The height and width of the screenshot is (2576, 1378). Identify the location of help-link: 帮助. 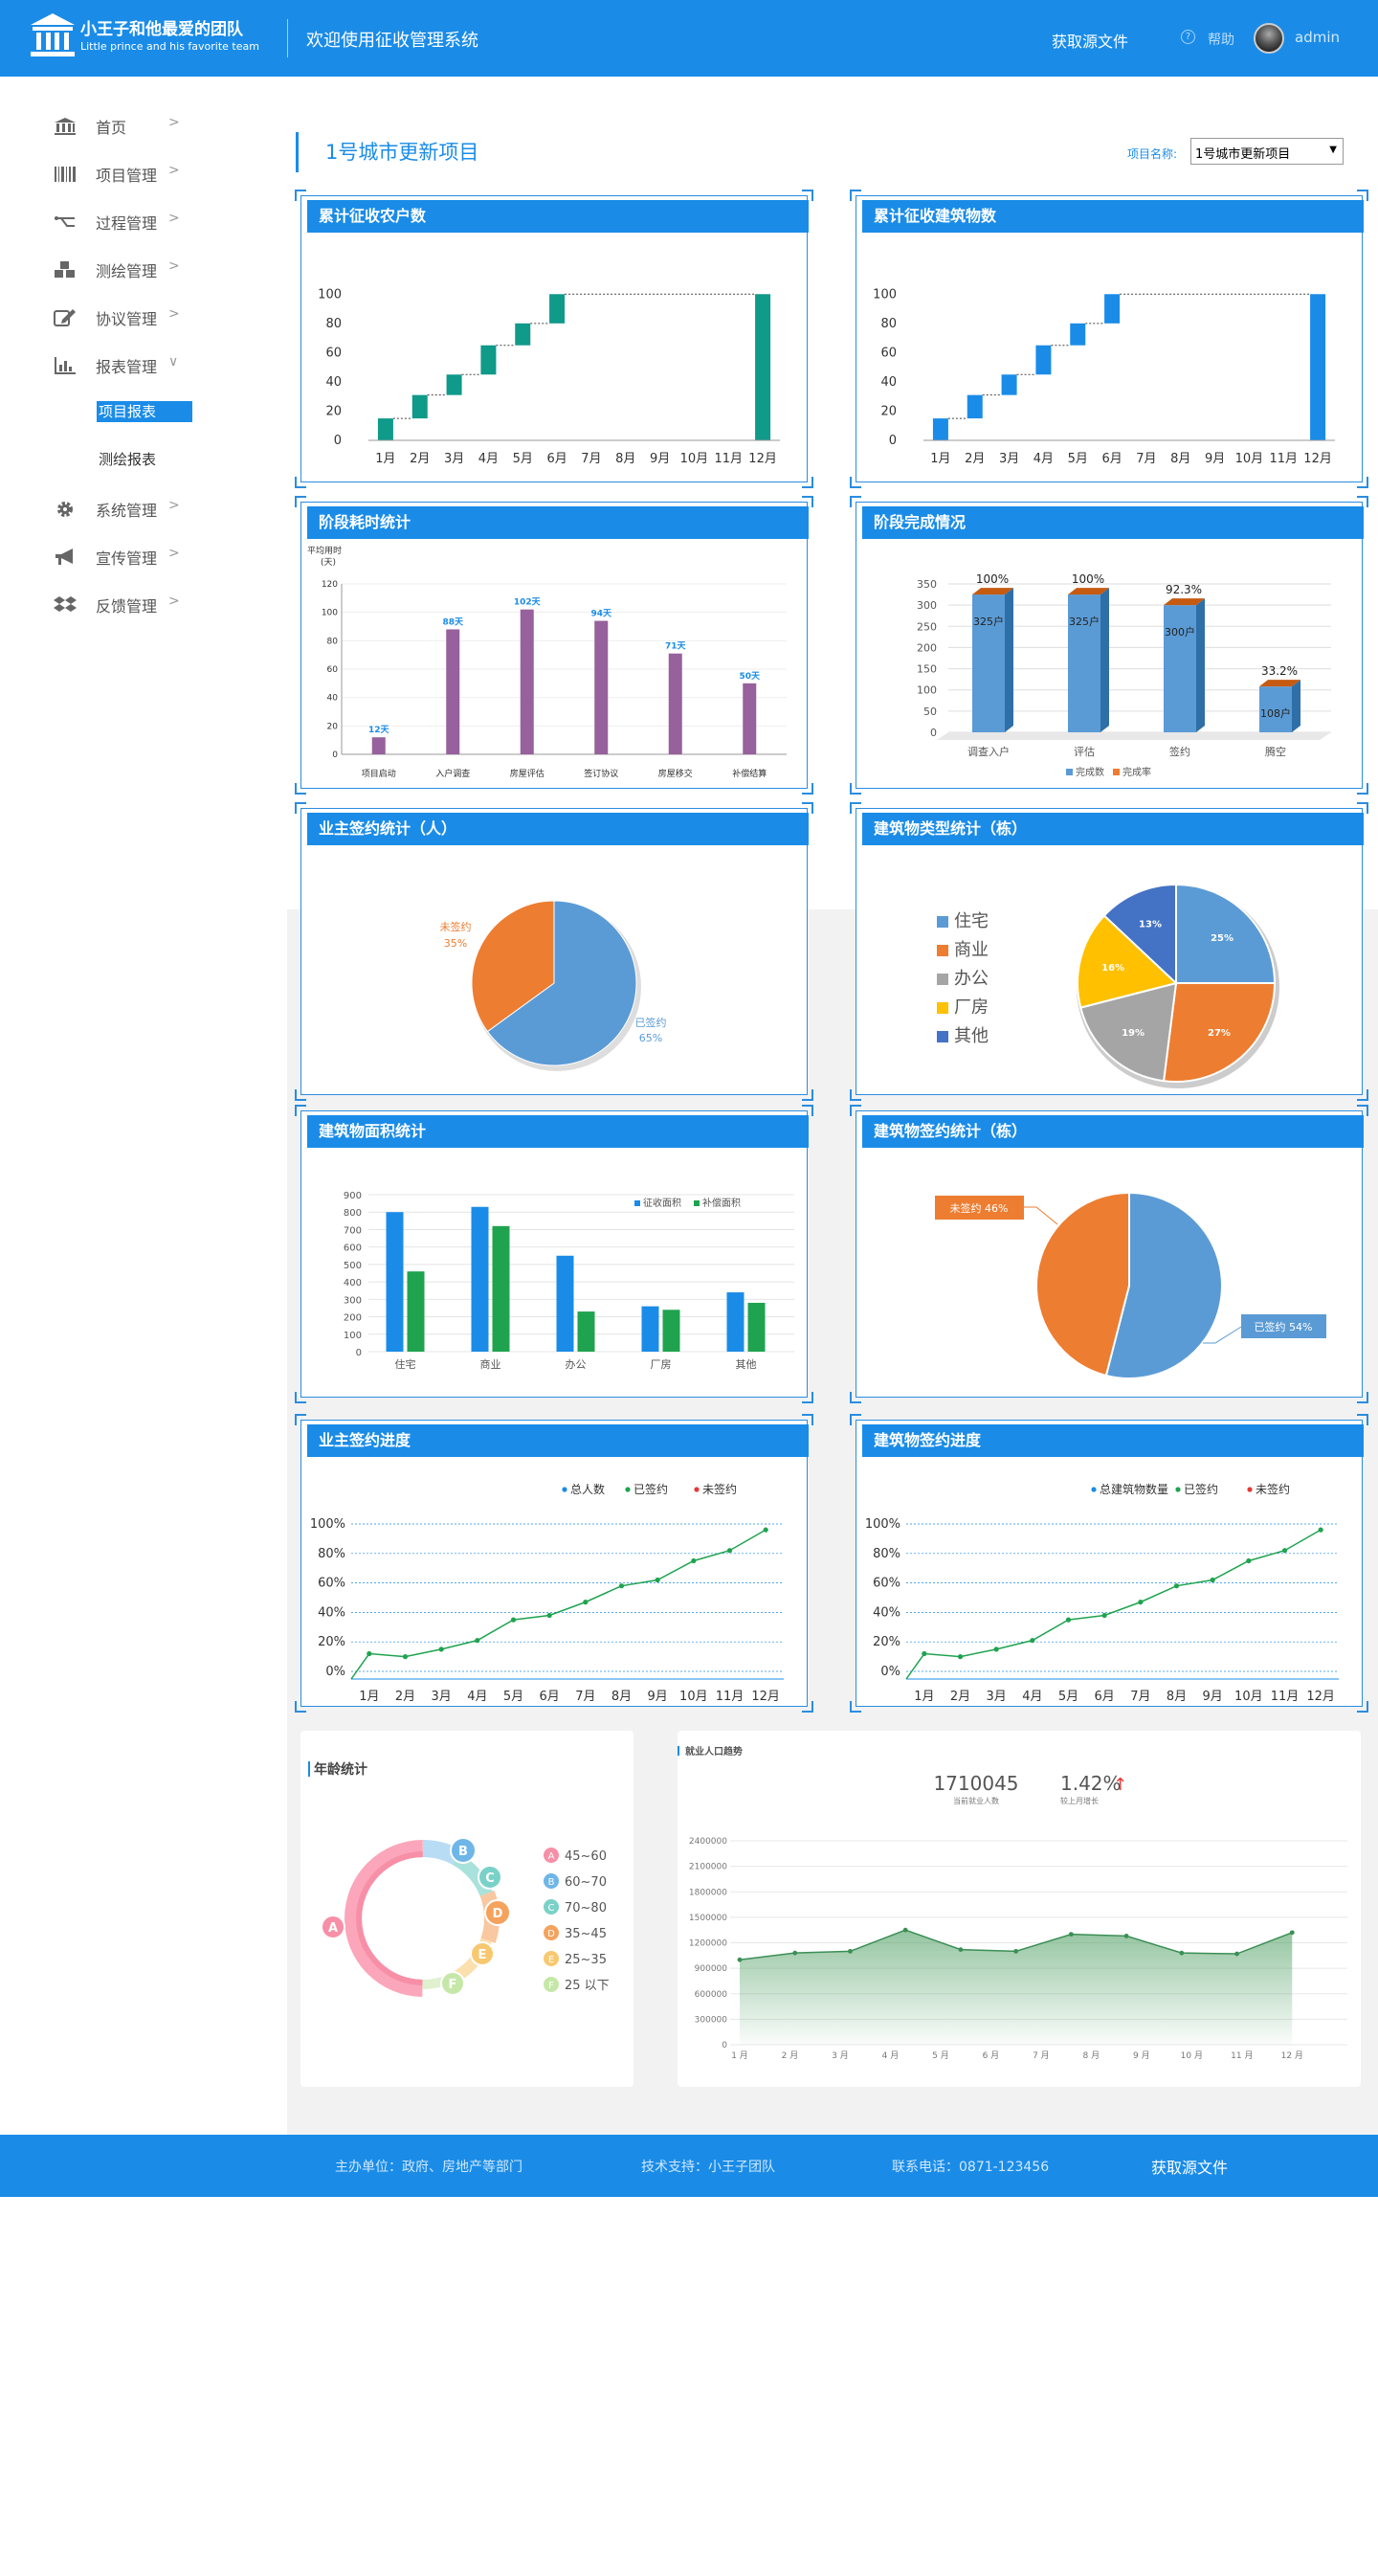
(1221, 40).